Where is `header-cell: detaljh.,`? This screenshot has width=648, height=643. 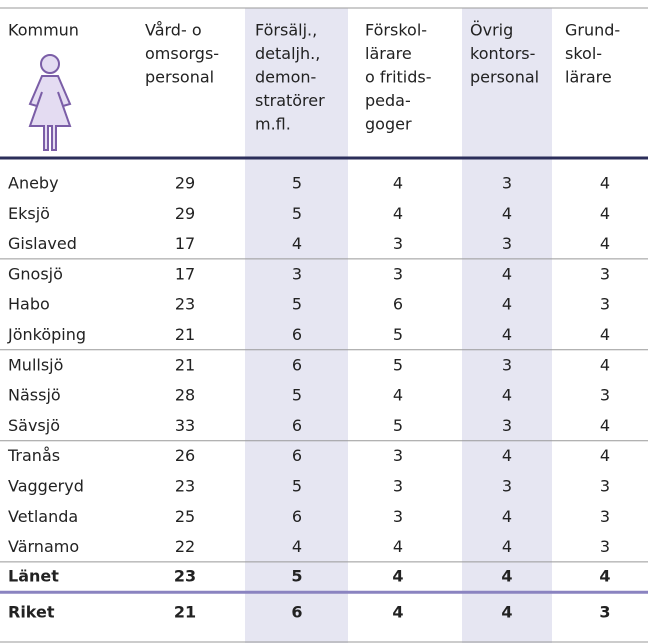 header-cell: detaljh., is located at coordinates (287, 53).